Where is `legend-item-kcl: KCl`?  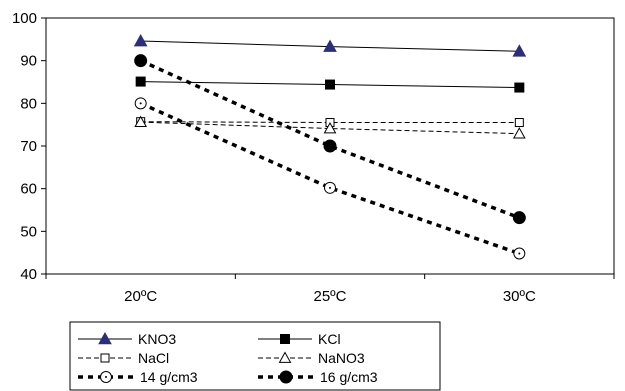 legend-item-kcl: KCl is located at coordinates (299, 339).